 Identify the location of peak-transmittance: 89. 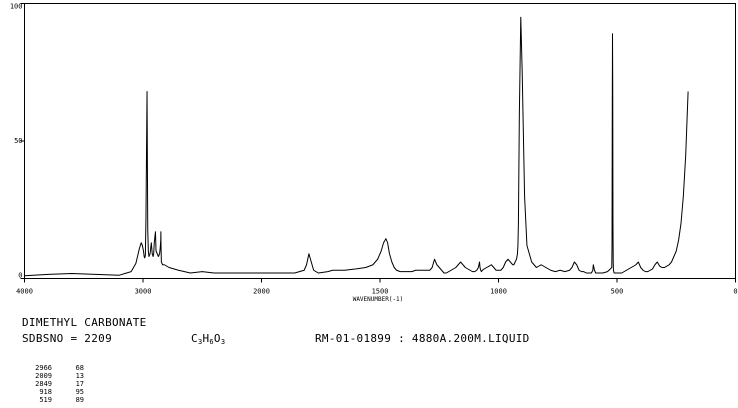
(79, 400).